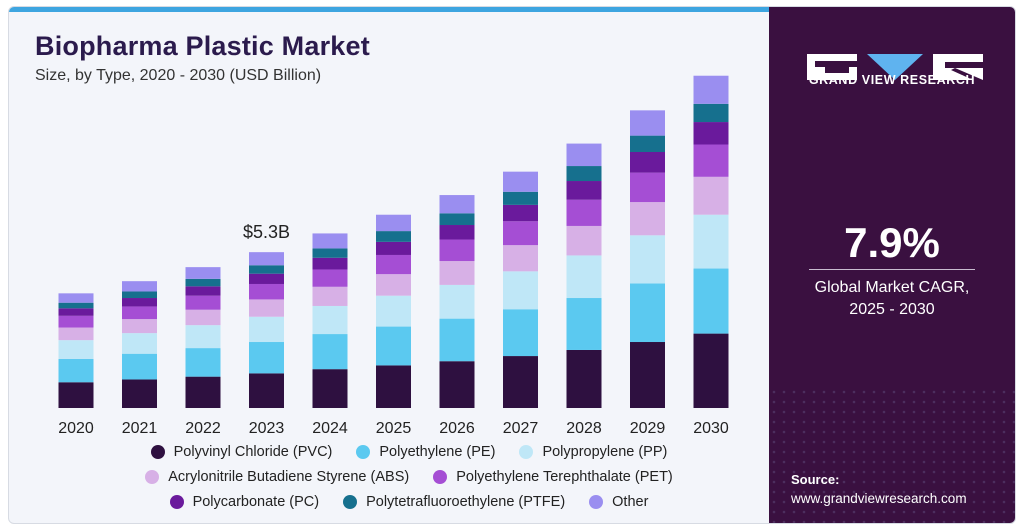 The image size is (1031, 527). Describe the element at coordinates (648, 428) in the screenshot. I see `x-tick-label: 2029` at that location.